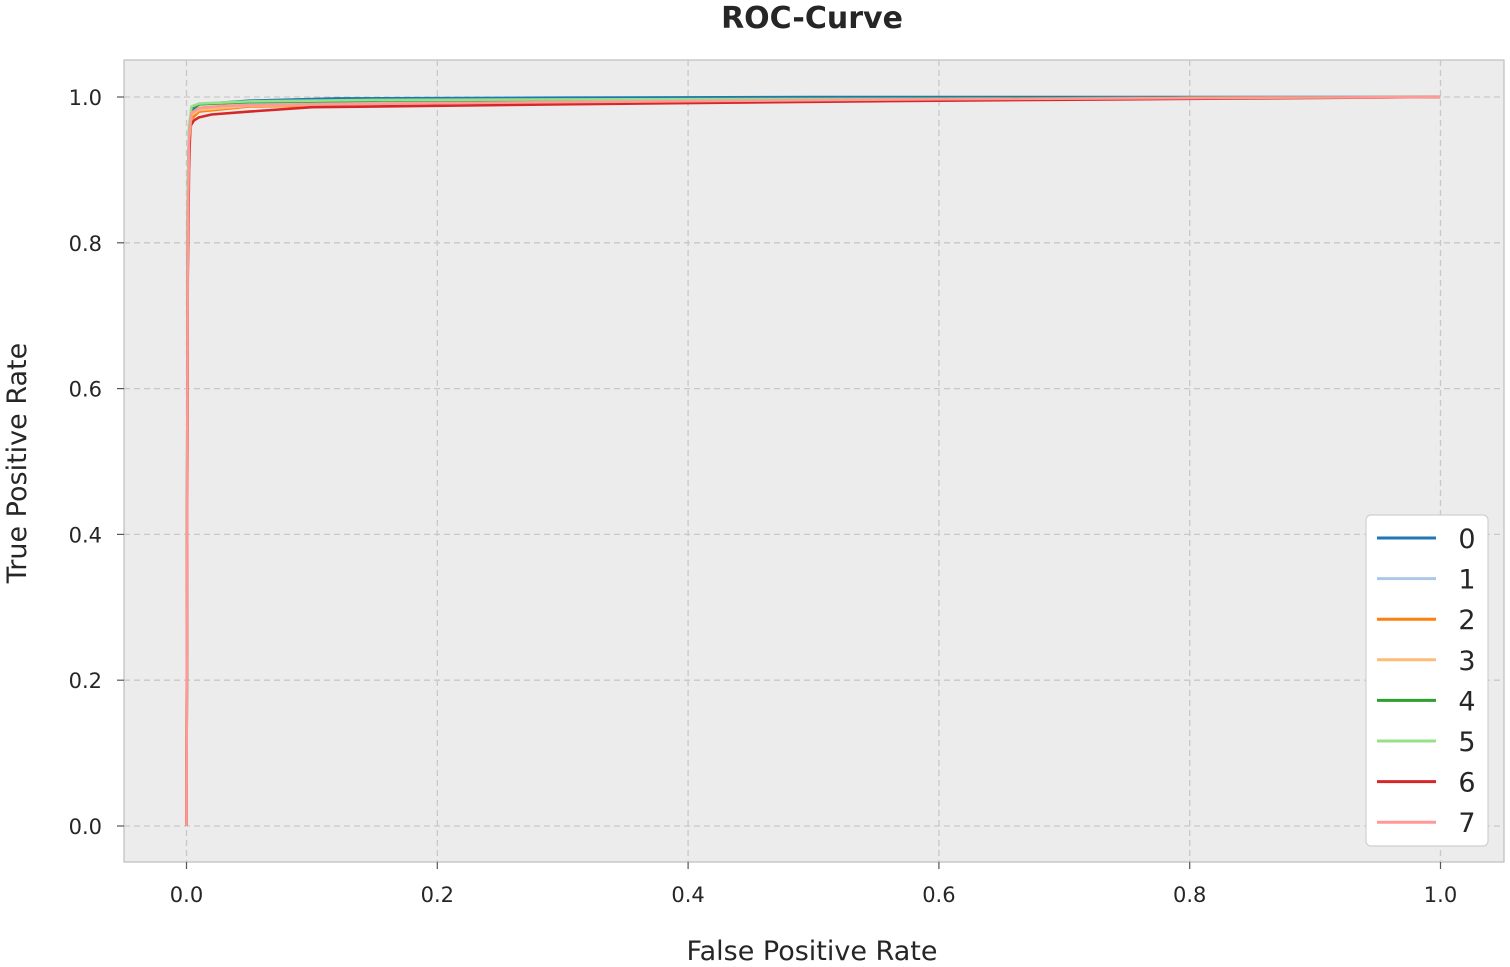  What do you see at coordinates (1466, 620) in the screenshot?
I see `legend-label-2: 2` at bounding box center [1466, 620].